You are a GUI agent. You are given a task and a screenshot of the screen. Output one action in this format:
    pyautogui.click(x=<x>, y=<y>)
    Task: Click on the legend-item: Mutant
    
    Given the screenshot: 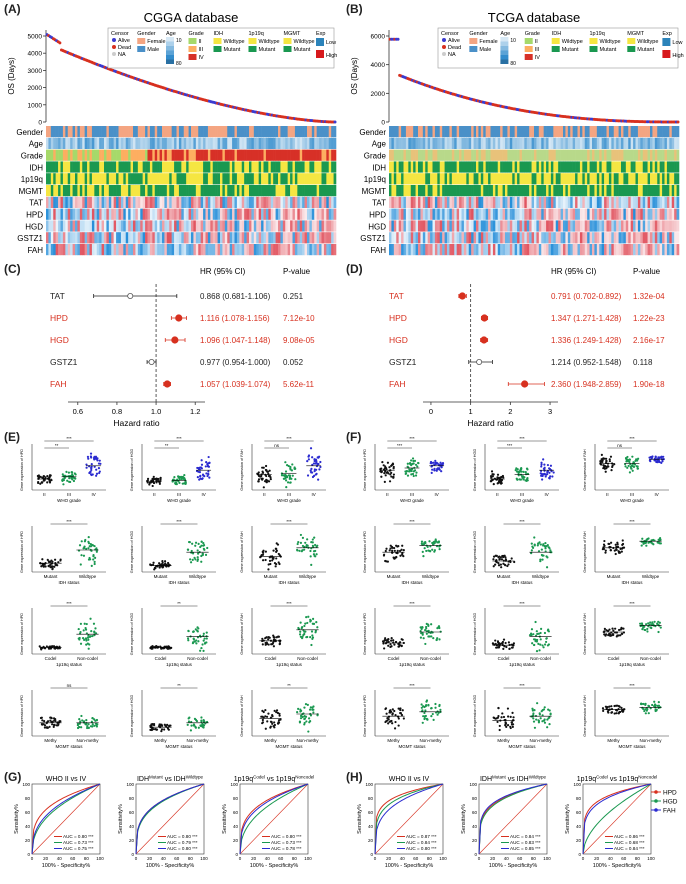 What is the action you would take?
    pyautogui.click(x=302, y=50)
    